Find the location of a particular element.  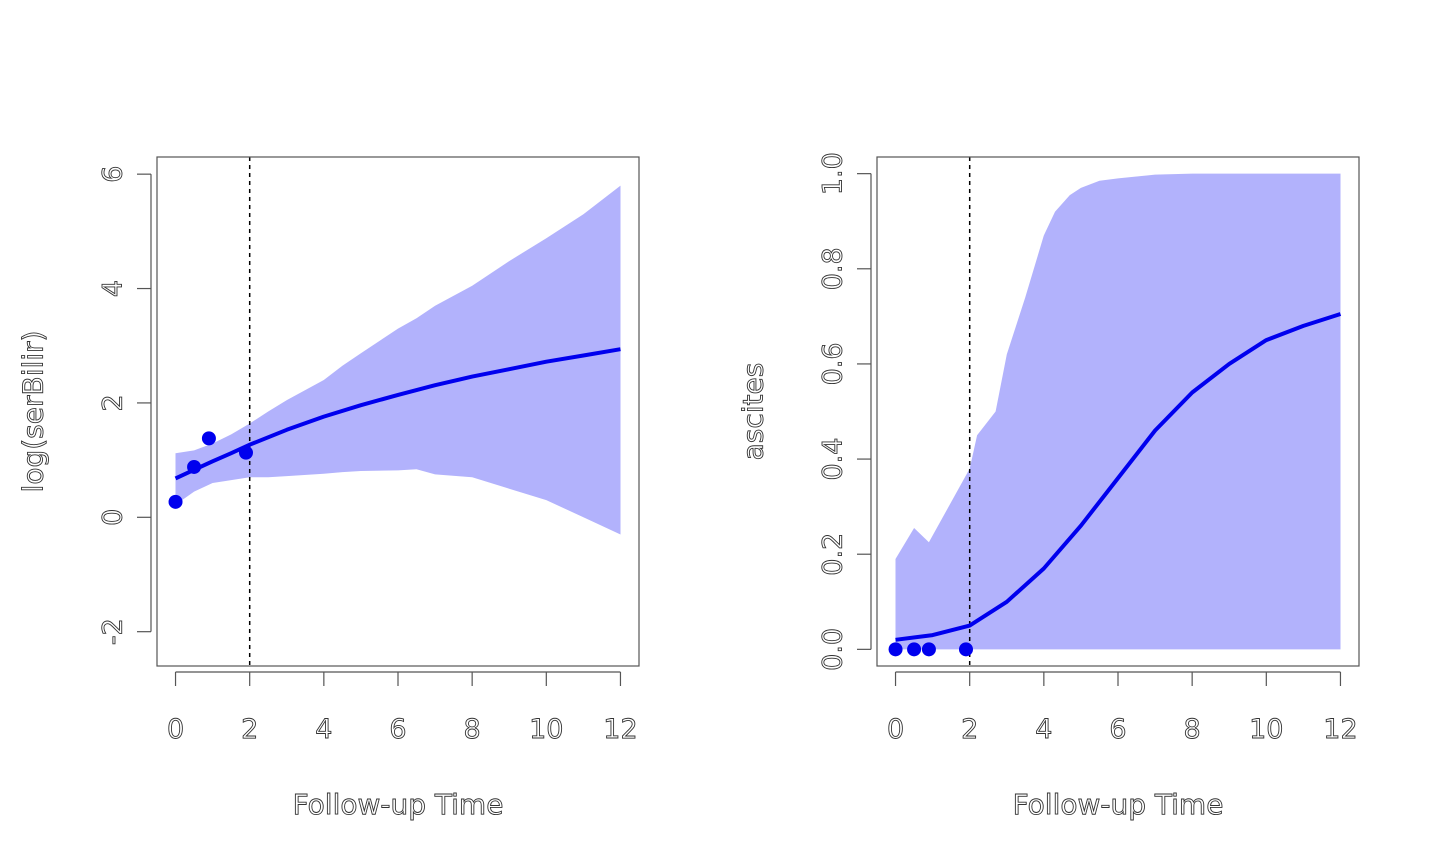

y-tick-label: 4 is located at coordinates (113, 288).